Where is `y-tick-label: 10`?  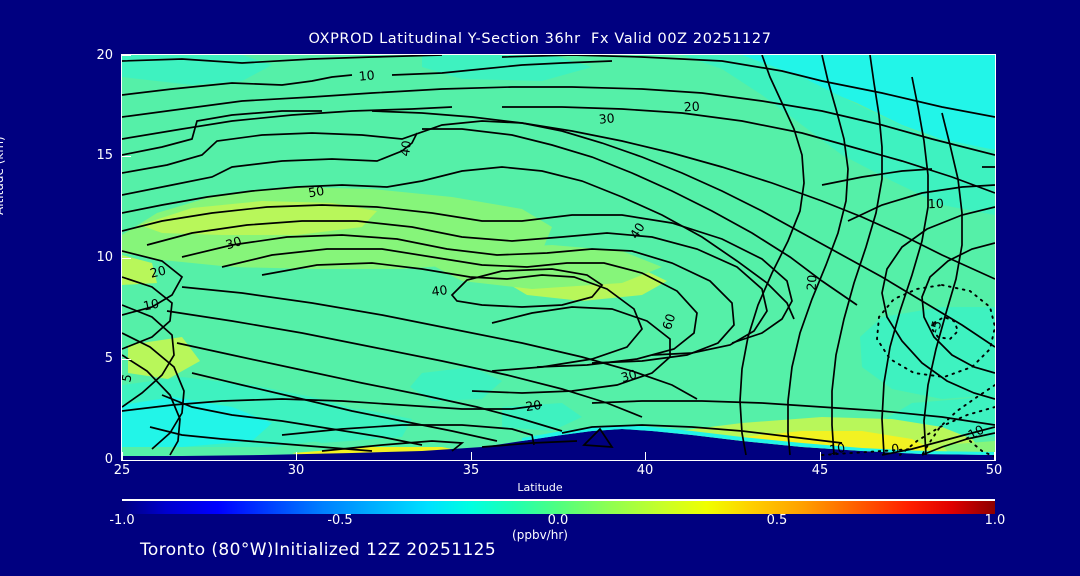 y-tick-label: 10 is located at coordinates (104, 257).